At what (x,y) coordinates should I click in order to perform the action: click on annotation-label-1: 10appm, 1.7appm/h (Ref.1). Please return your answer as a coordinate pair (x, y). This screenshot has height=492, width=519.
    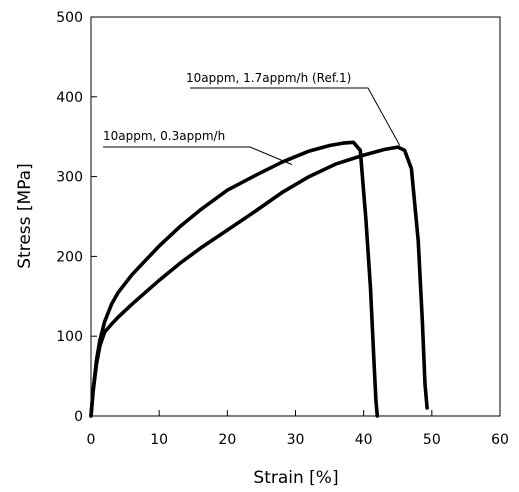
    Looking at the image, I should click on (268, 78).